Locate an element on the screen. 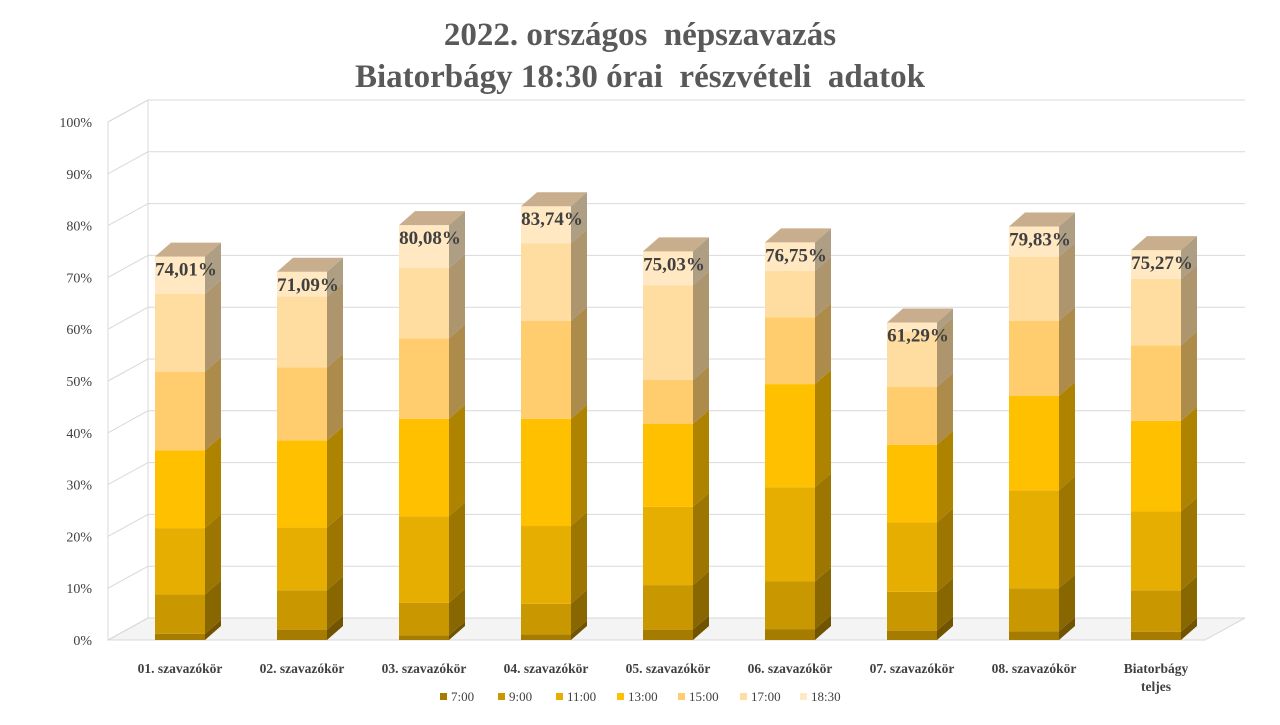 Image resolution: width=1280 pixels, height=725 pixels. data-label: 80,08% is located at coordinates (430, 238).